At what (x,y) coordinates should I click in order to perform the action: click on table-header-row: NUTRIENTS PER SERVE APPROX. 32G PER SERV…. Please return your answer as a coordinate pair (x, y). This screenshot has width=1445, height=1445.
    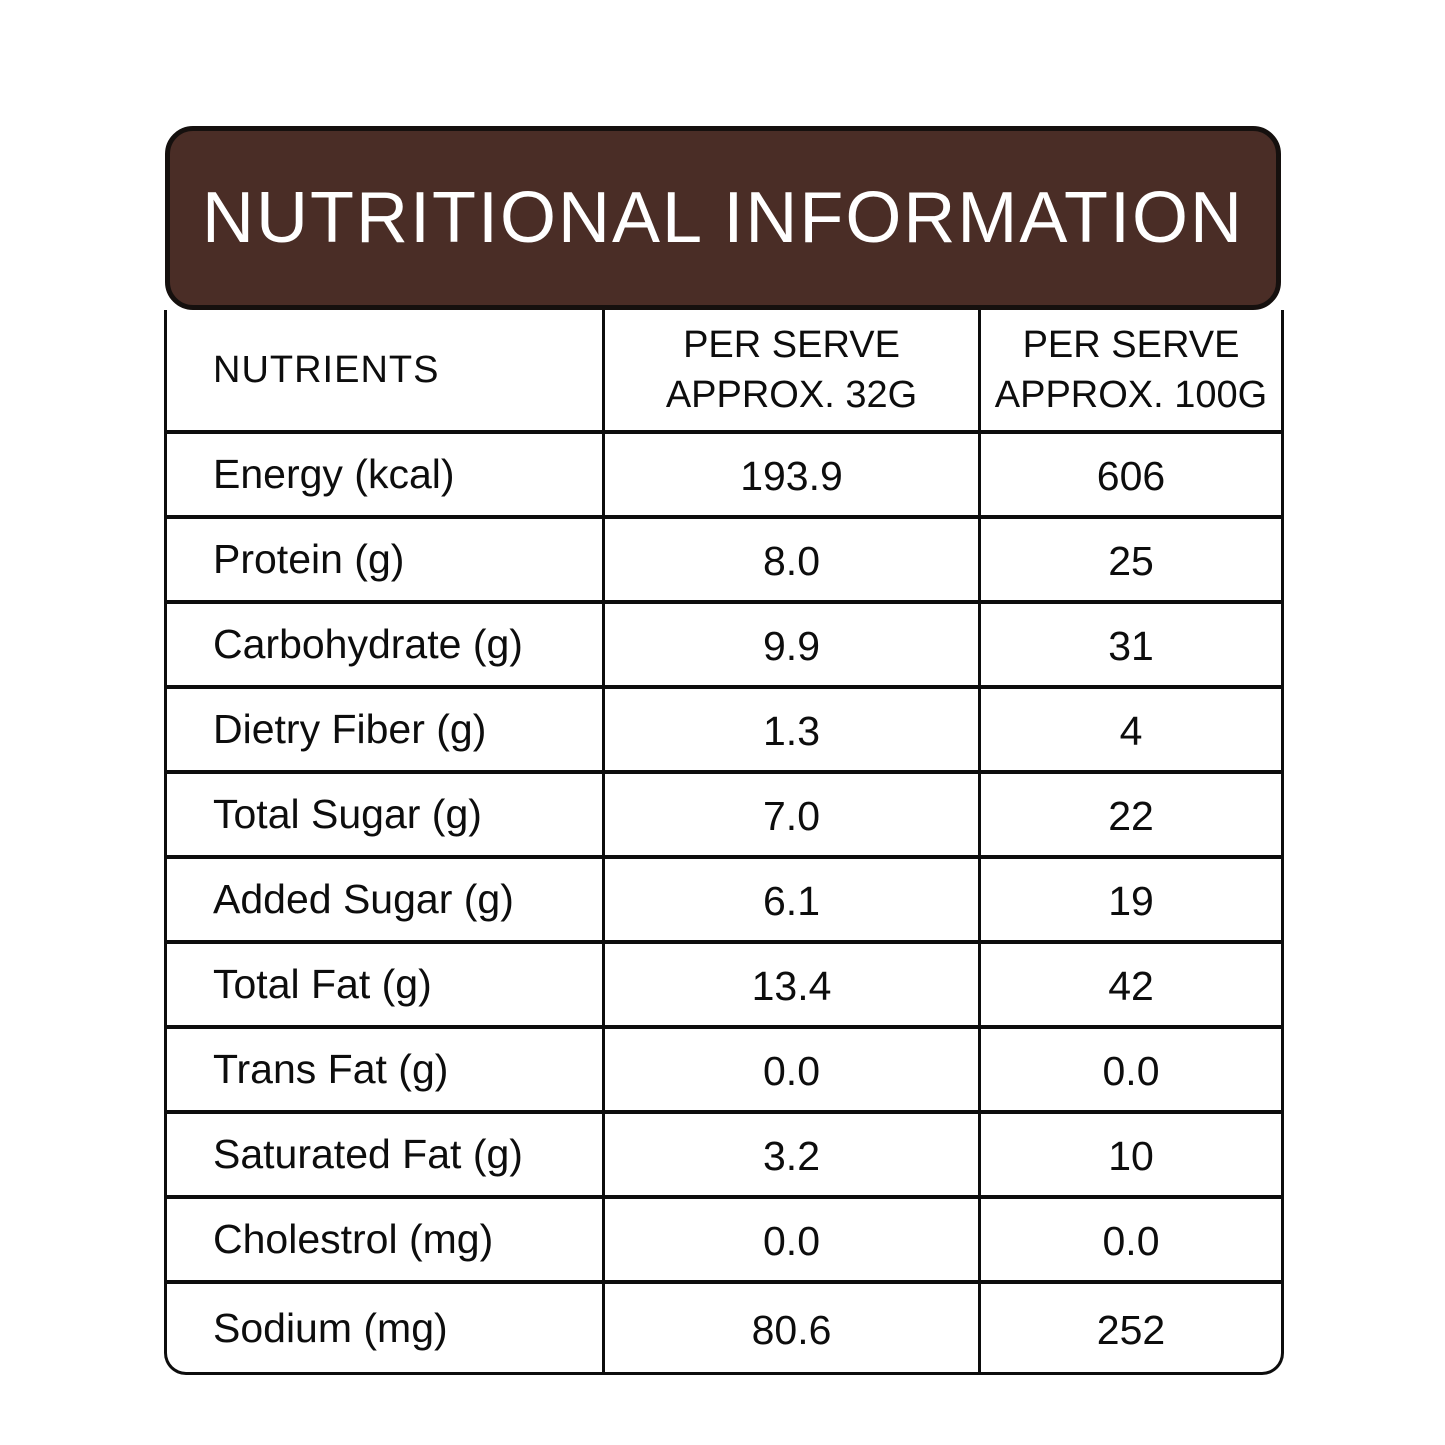
    Looking at the image, I should click on (724, 370).